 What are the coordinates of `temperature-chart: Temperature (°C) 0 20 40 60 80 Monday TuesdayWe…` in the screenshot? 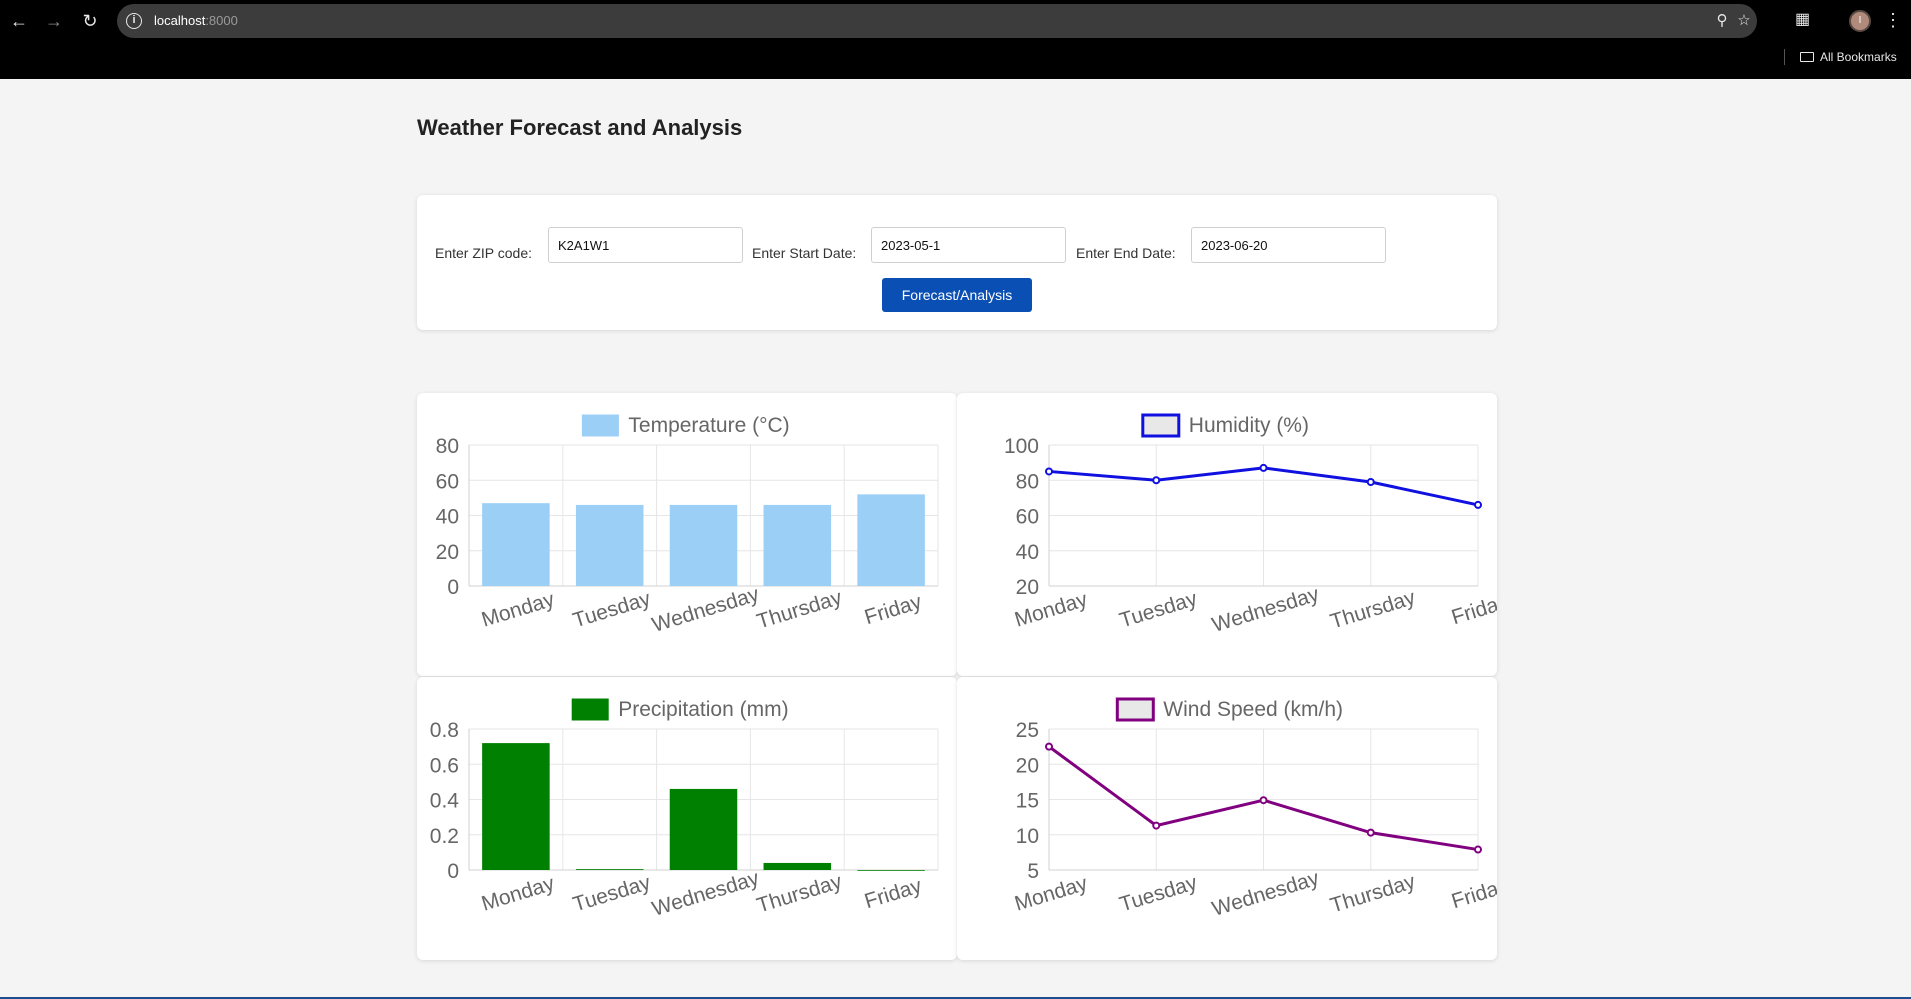 It's located at (687, 525).